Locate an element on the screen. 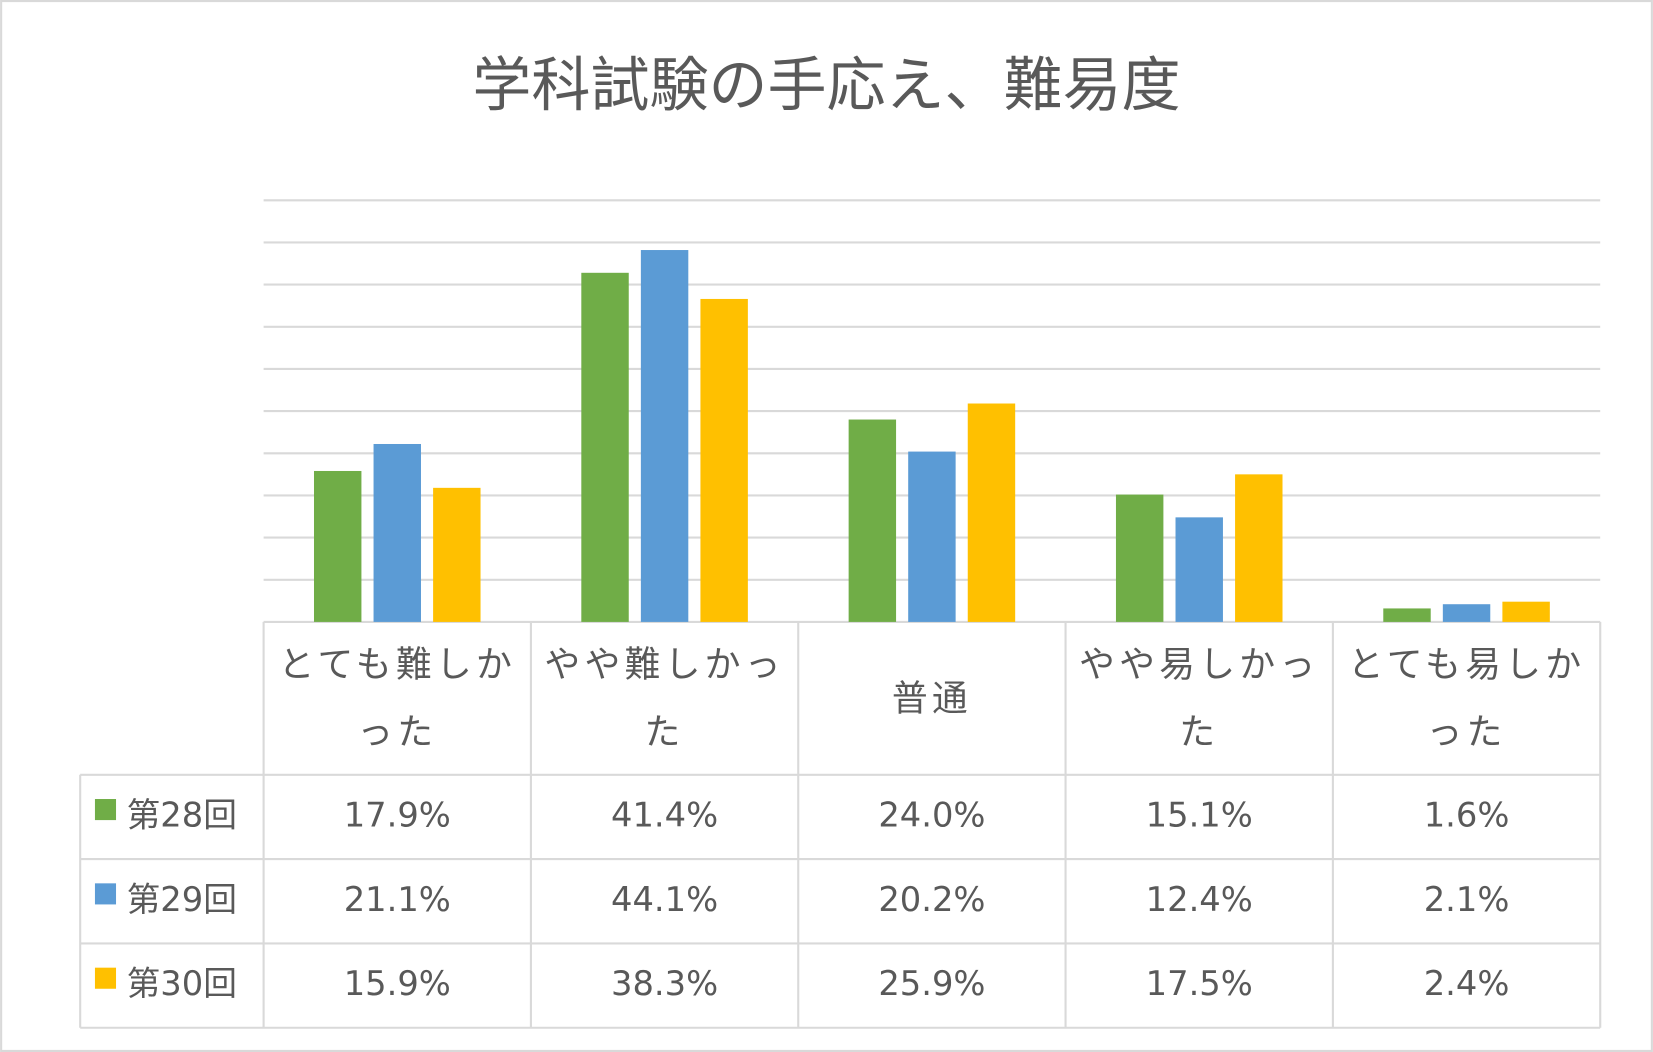 The height and width of the screenshot is (1052, 1653). data-label: 44.1% is located at coordinates (664, 899).